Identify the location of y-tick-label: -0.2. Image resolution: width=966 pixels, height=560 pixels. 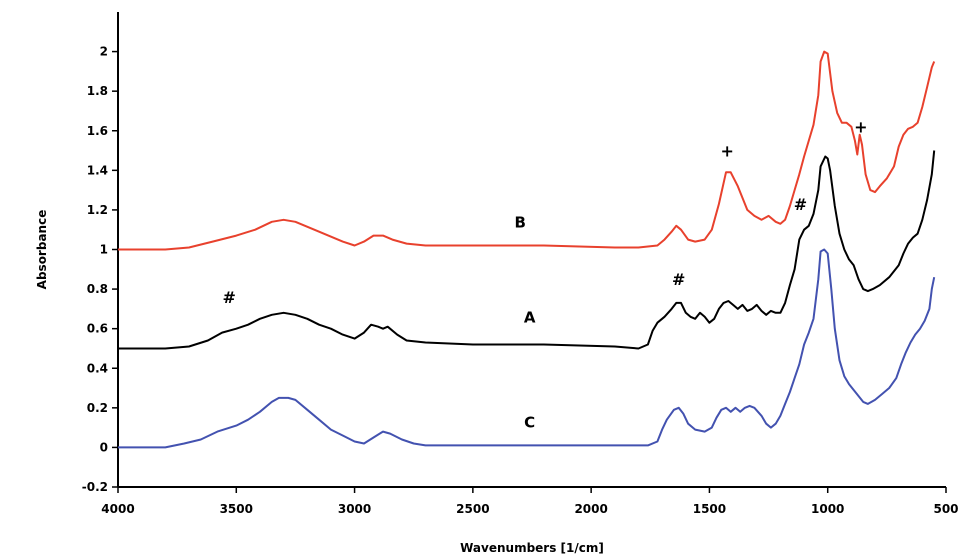
(95, 487).